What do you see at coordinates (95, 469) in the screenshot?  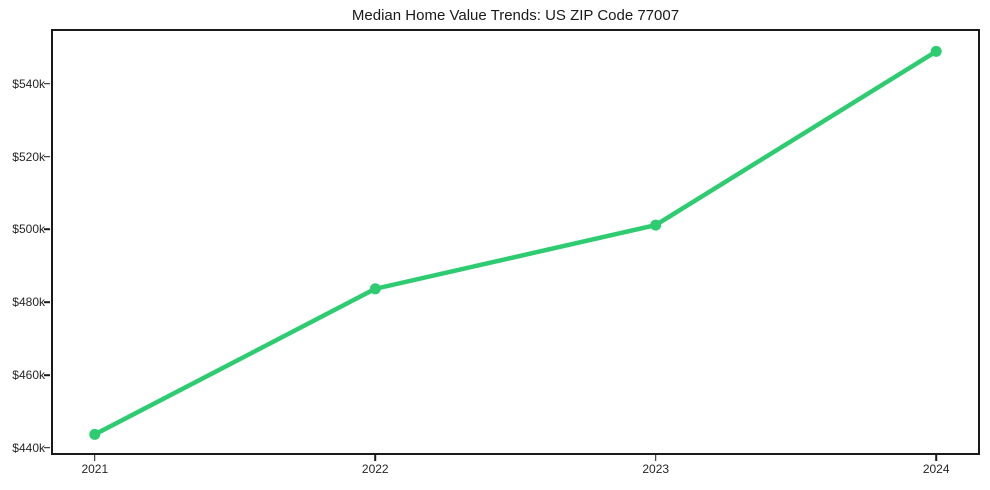 I see `x-tick-label: 2021` at bounding box center [95, 469].